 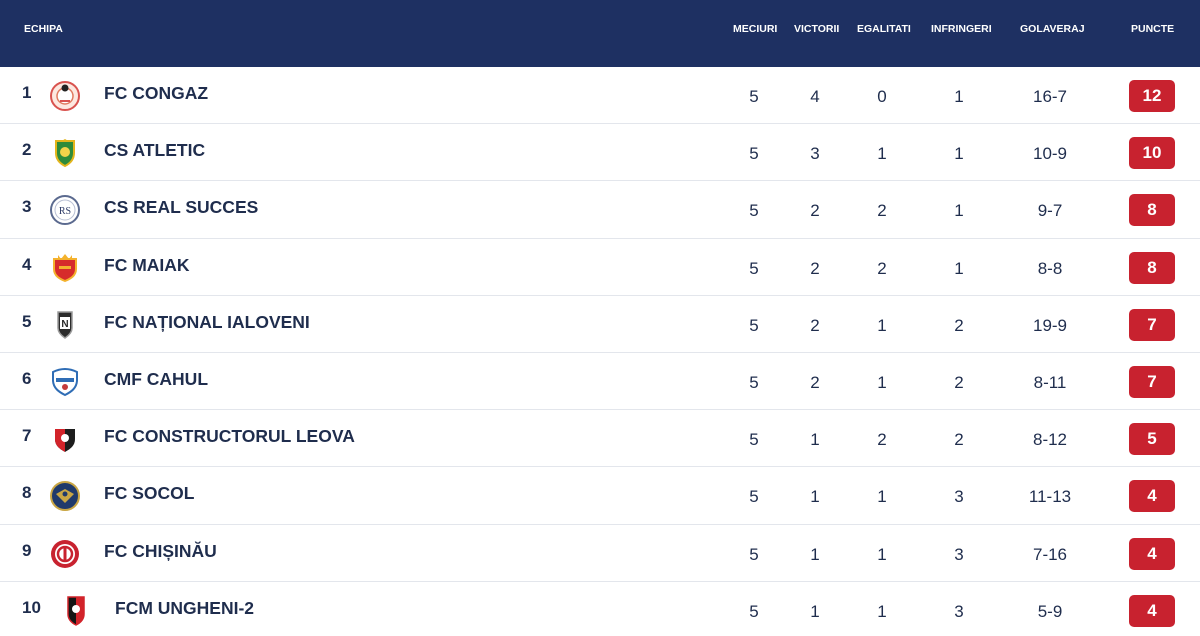 I want to click on cell-goals: 5-9, so click(x=1050, y=611).